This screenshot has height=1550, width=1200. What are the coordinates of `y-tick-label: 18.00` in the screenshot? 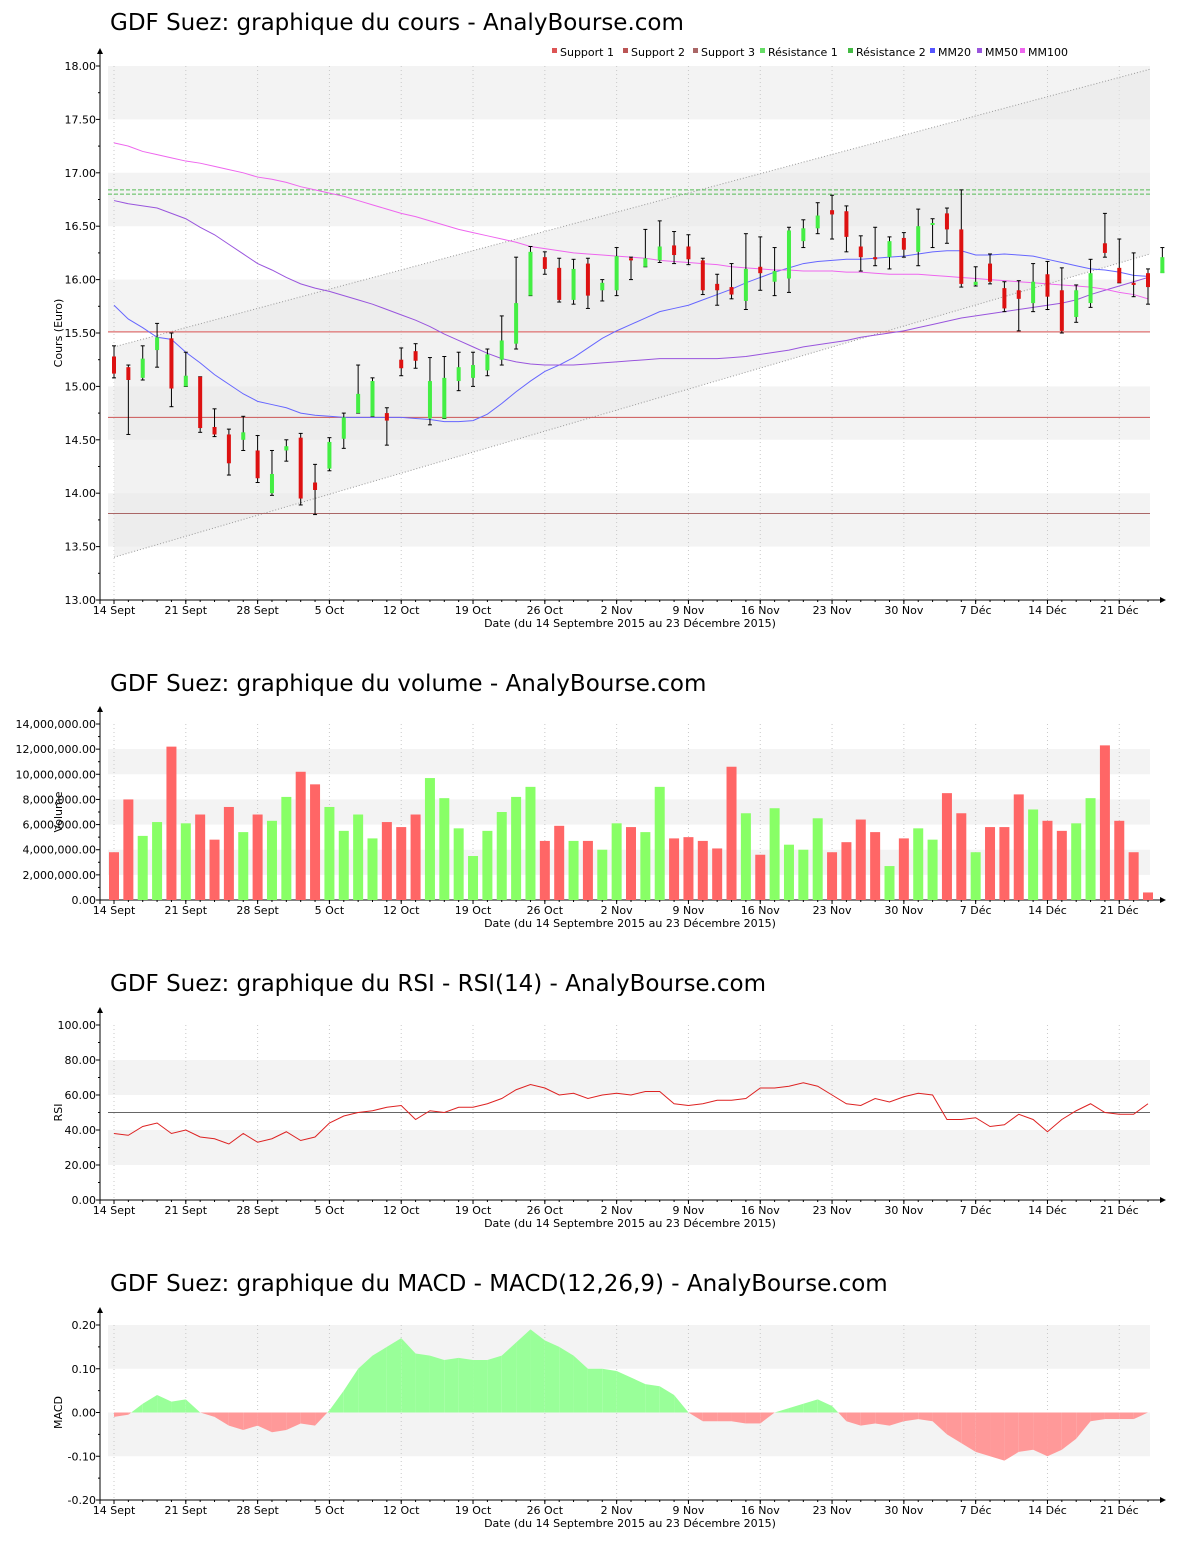 It's located at (81, 66).